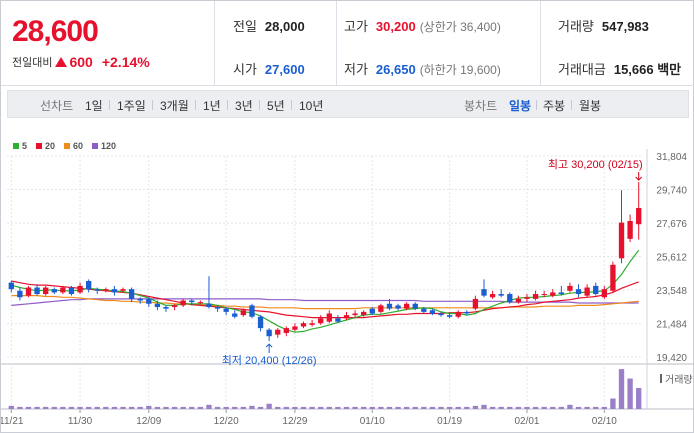  I want to click on volume-marker, so click(661, 378).